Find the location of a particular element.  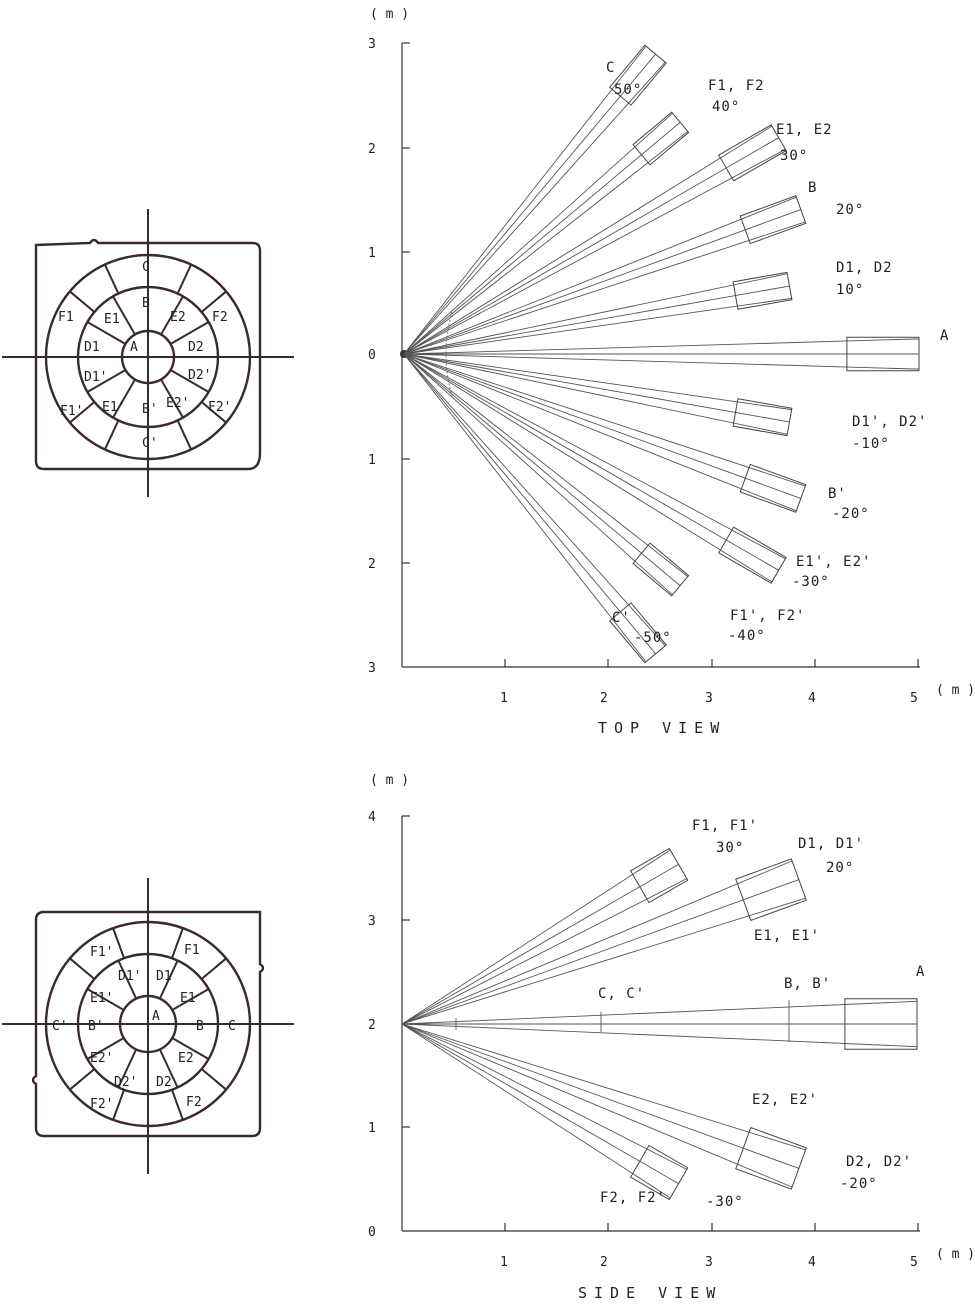

top-view-x-tick: 5 is located at coordinates (914, 698).